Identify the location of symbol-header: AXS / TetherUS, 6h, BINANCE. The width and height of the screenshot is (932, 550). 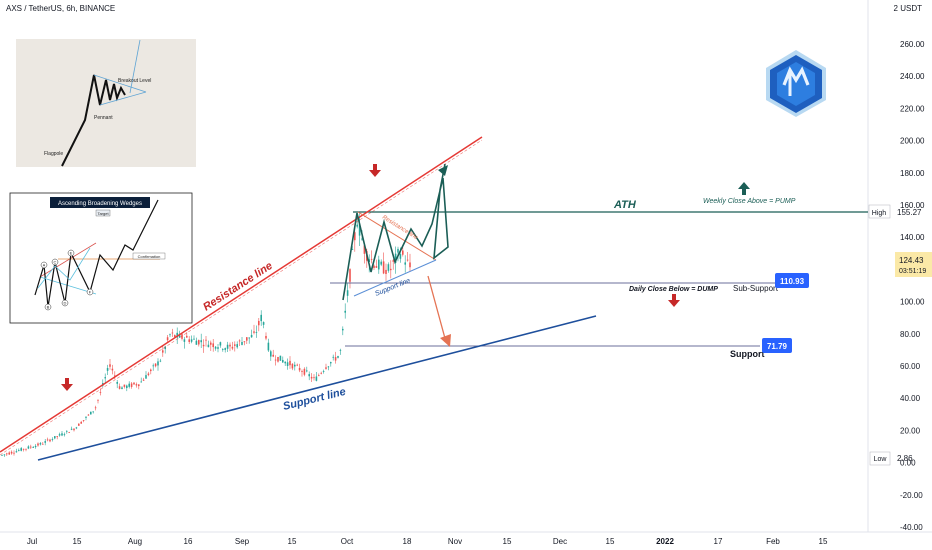
(61, 8).